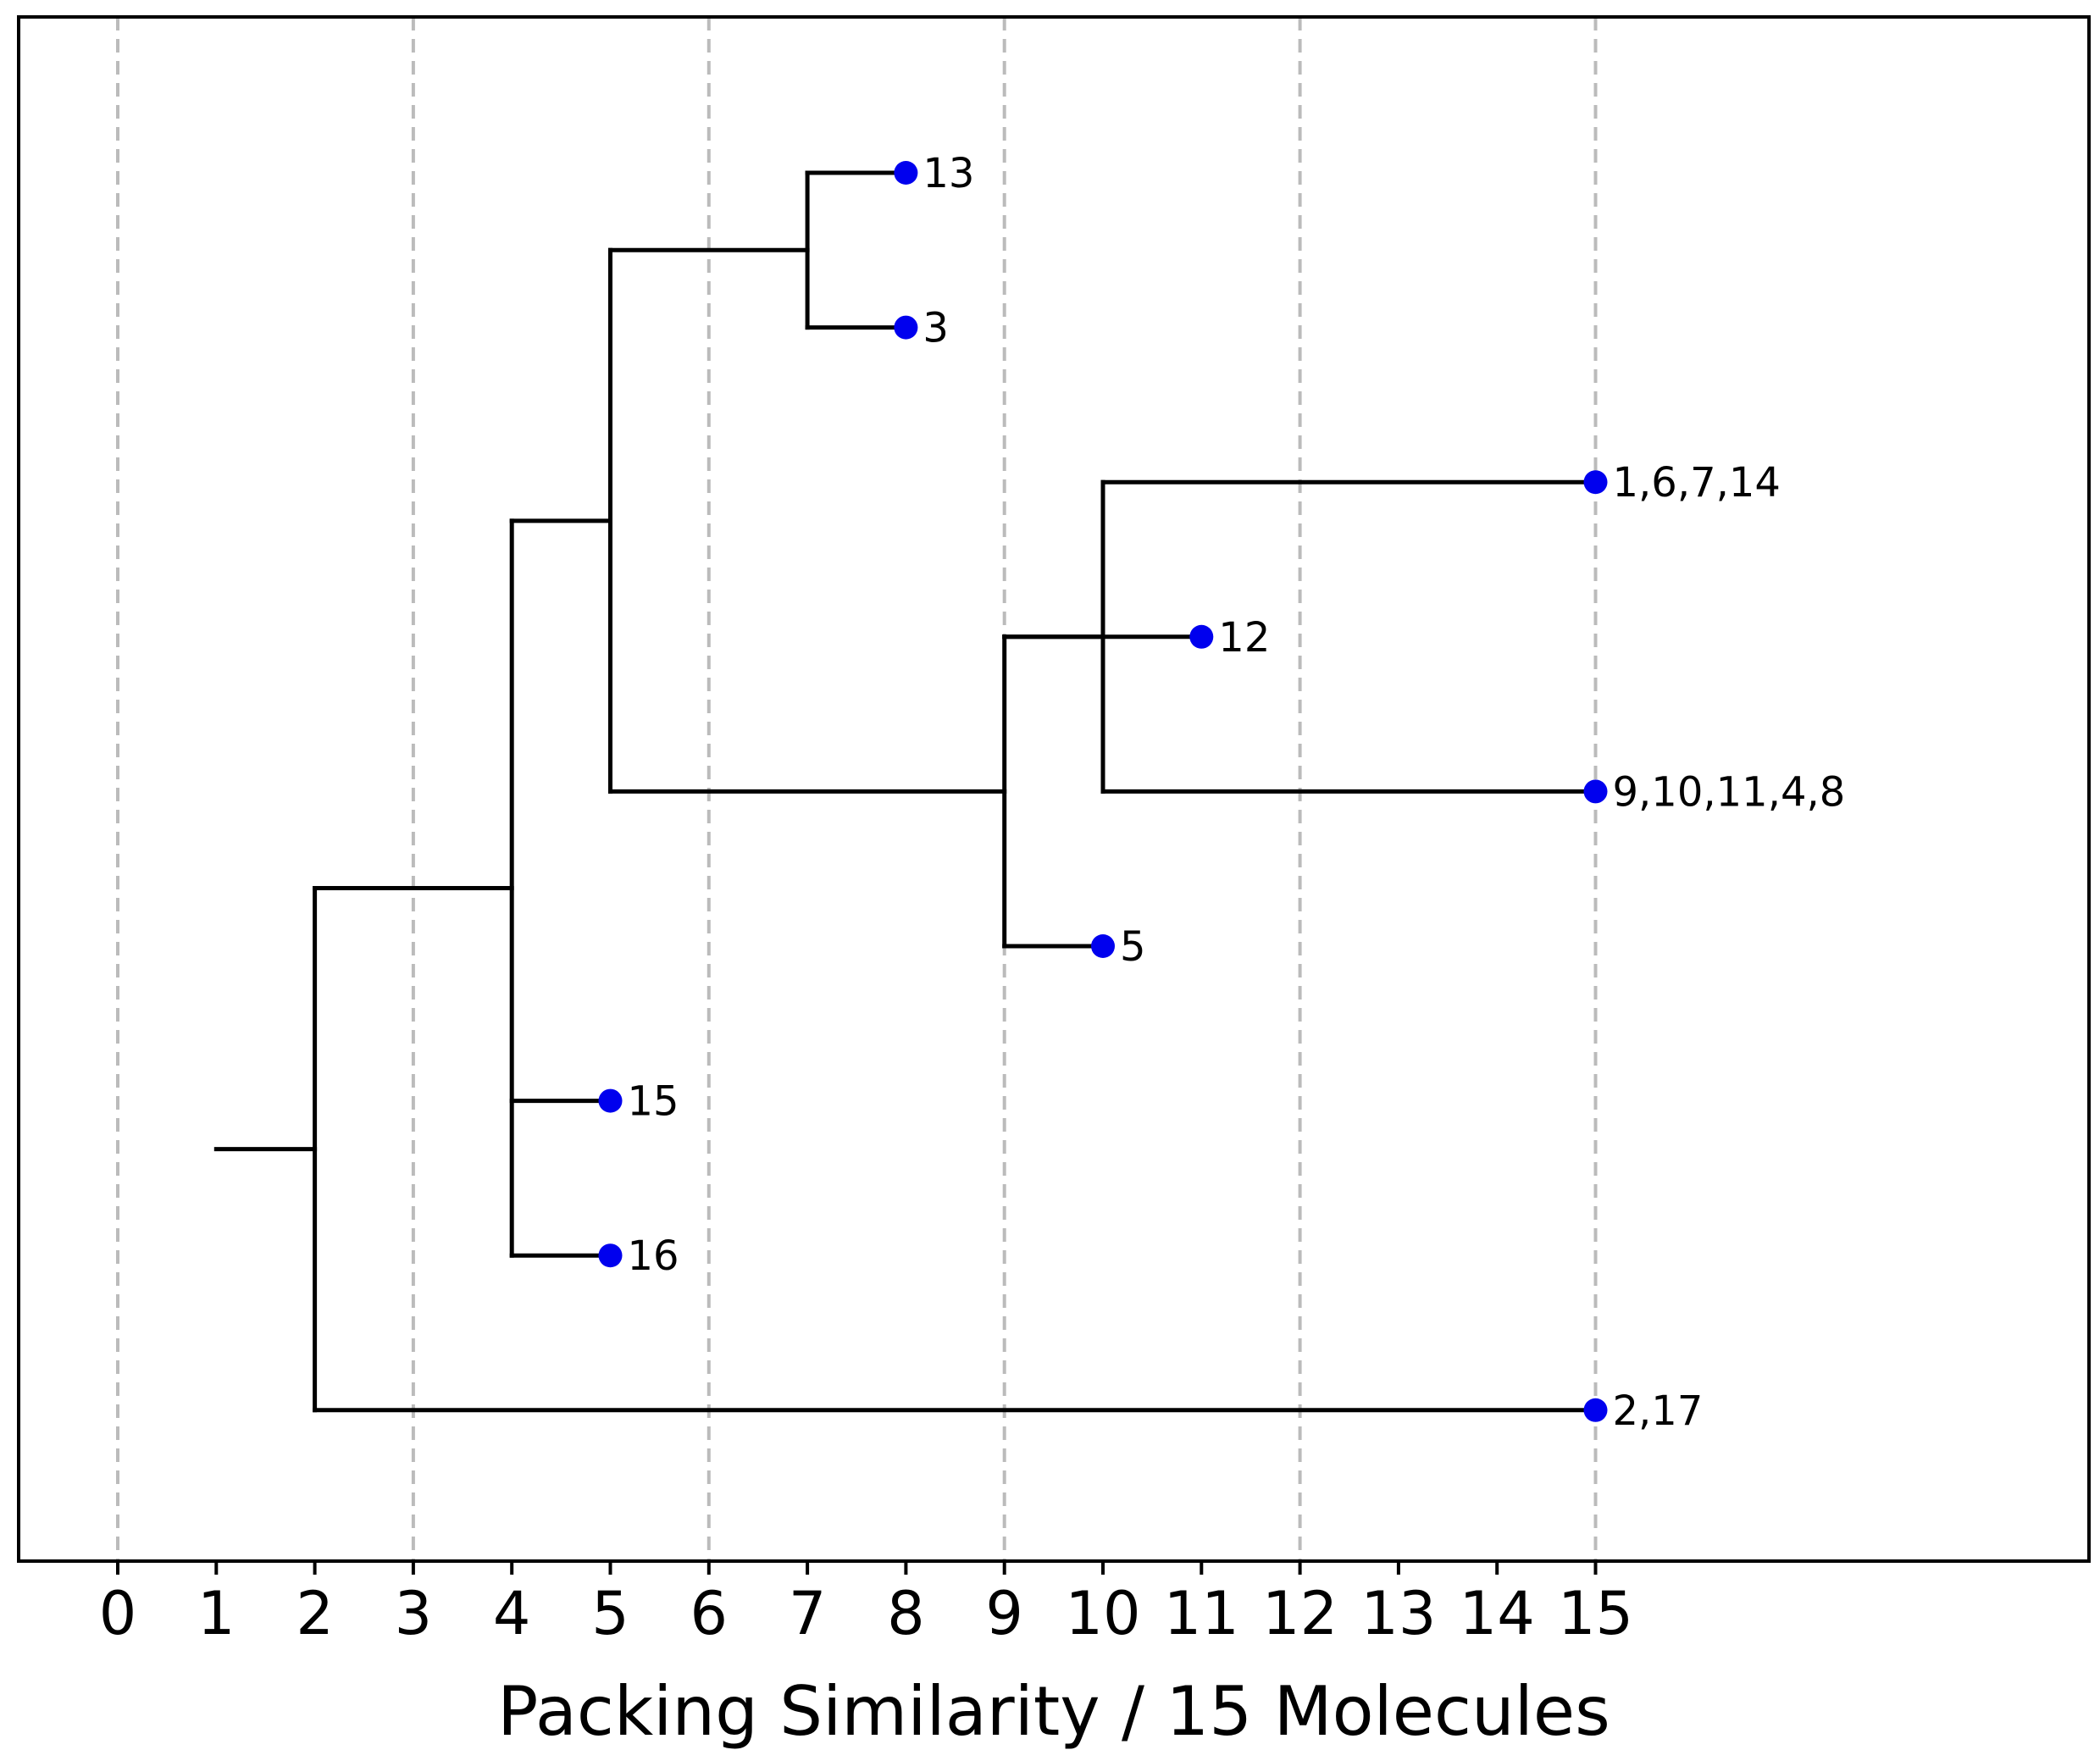 This screenshot has width=2100, height=1761. I want to click on x-tick-label-6: 6, so click(709, 1613).